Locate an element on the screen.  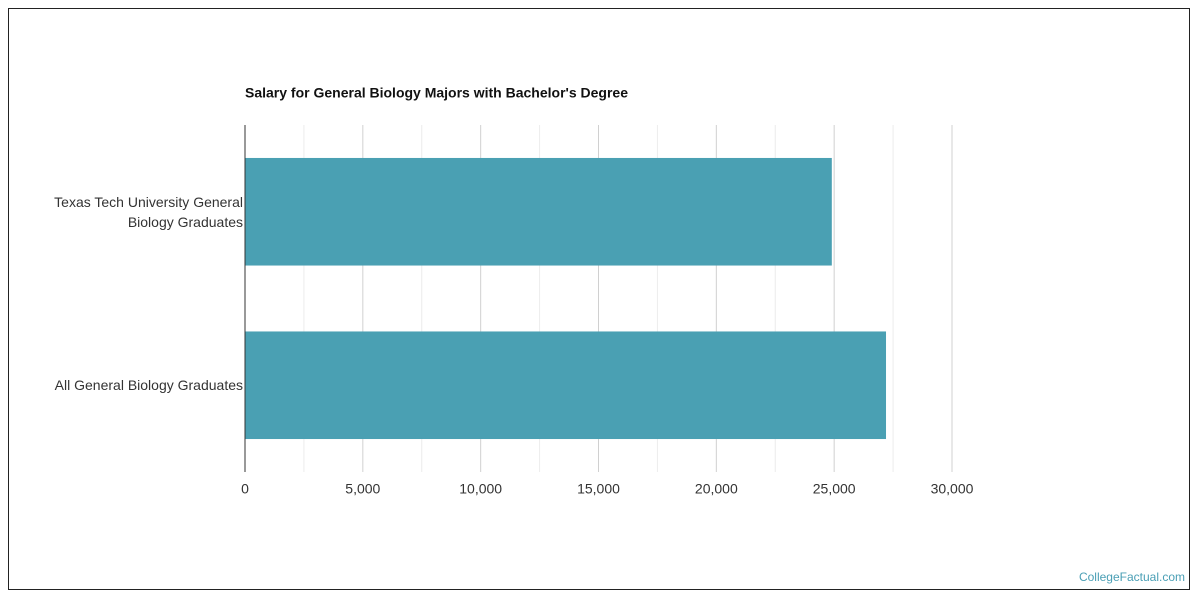
x-tick-label: 30,000 is located at coordinates (952, 489).